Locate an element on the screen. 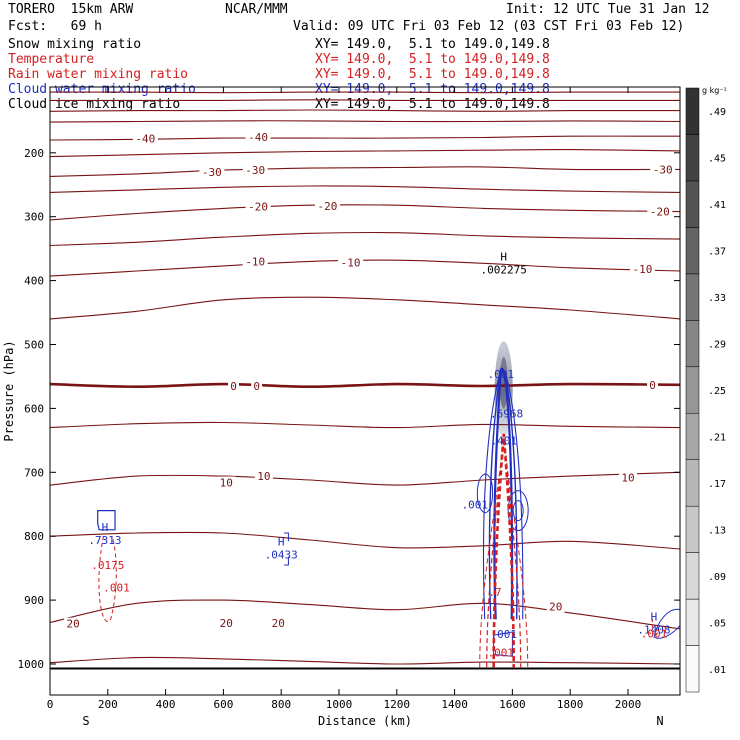  colorbar-tick-3: .13 is located at coordinates (717, 530).